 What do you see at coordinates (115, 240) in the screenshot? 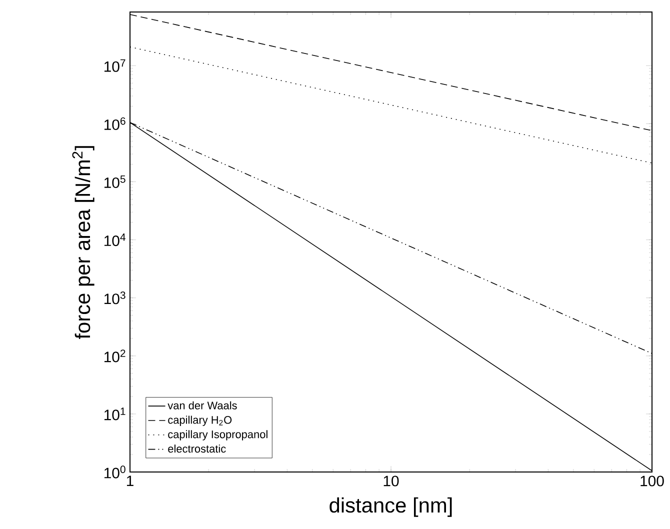
I see `y-tick-label: 10$^{4}$` at bounding box center [115, 240].